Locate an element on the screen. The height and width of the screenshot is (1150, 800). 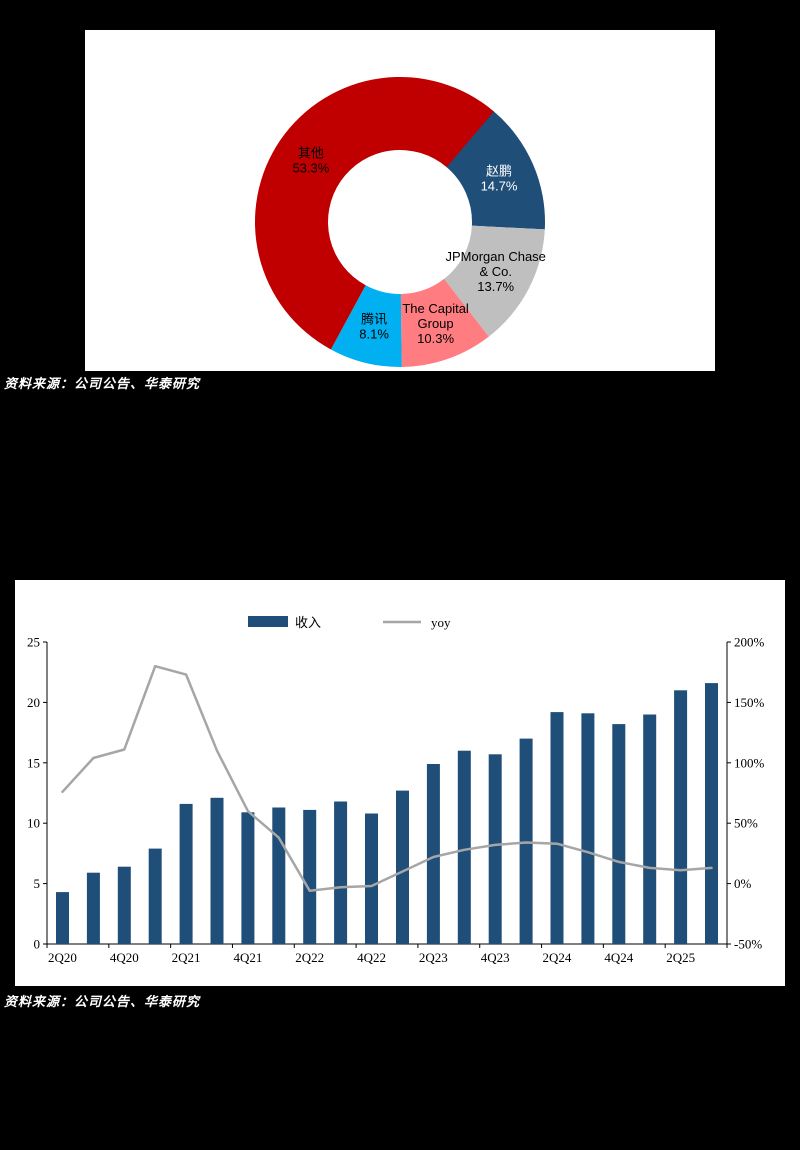
left-axis-tick-label: 25 is located at coordinates (33, 642).